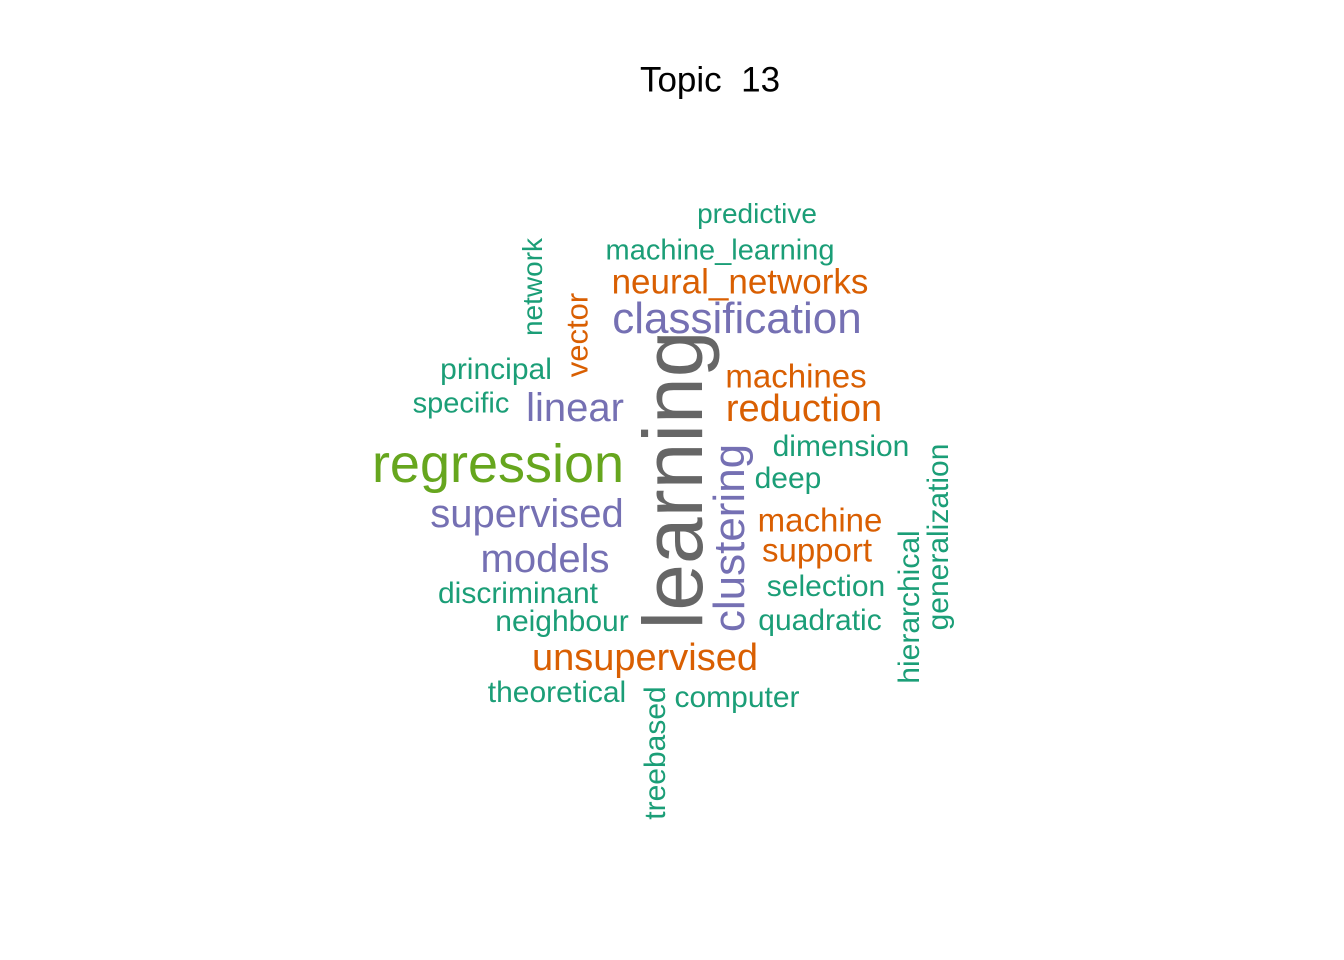 The image size is (1344, 960). I want to click on word-machine: machine, so click(820, 520).